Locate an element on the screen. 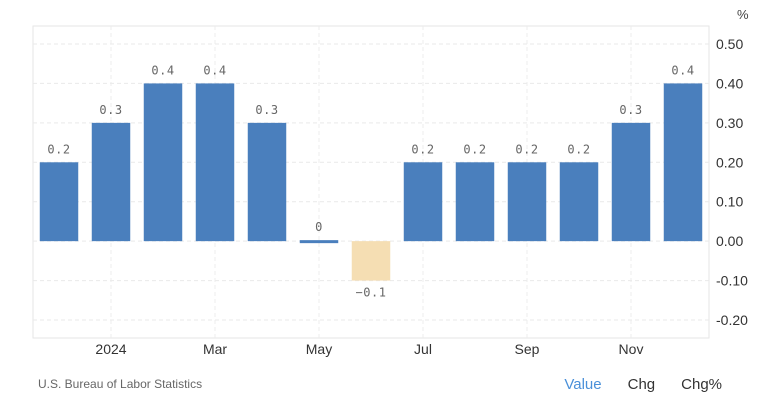 This screenshot has width=768, height=410. y-tick-label: 0.40 is located at coordinates (729, 83).